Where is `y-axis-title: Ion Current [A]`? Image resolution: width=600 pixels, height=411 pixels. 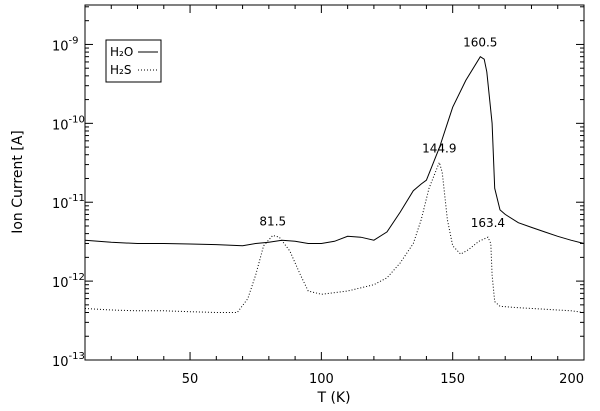 y-axis-title: Ion Current [A] is located at coordinates (18, 182).